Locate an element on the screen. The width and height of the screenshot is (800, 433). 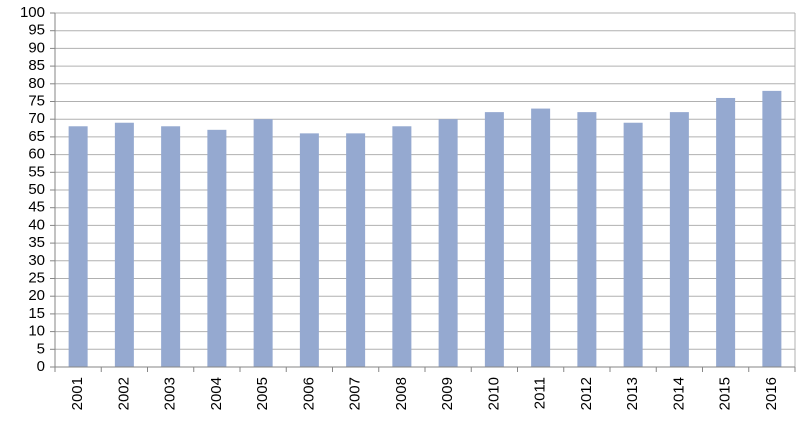
x-tick-label: 2006 is located at coordinates (308, 393).